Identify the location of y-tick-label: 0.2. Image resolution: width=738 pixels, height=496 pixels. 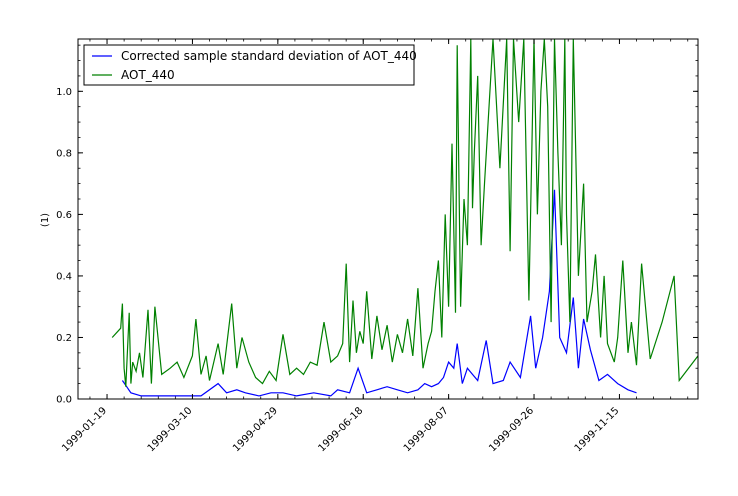
(64, 338).